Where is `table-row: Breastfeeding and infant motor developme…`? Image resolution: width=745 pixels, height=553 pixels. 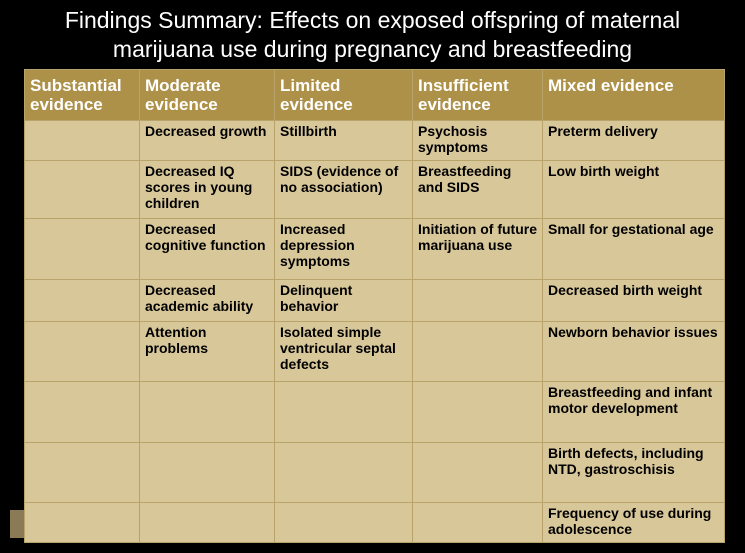
table-row: Breastfeeding and infant motor developme… is located at coordinates (374, 412).